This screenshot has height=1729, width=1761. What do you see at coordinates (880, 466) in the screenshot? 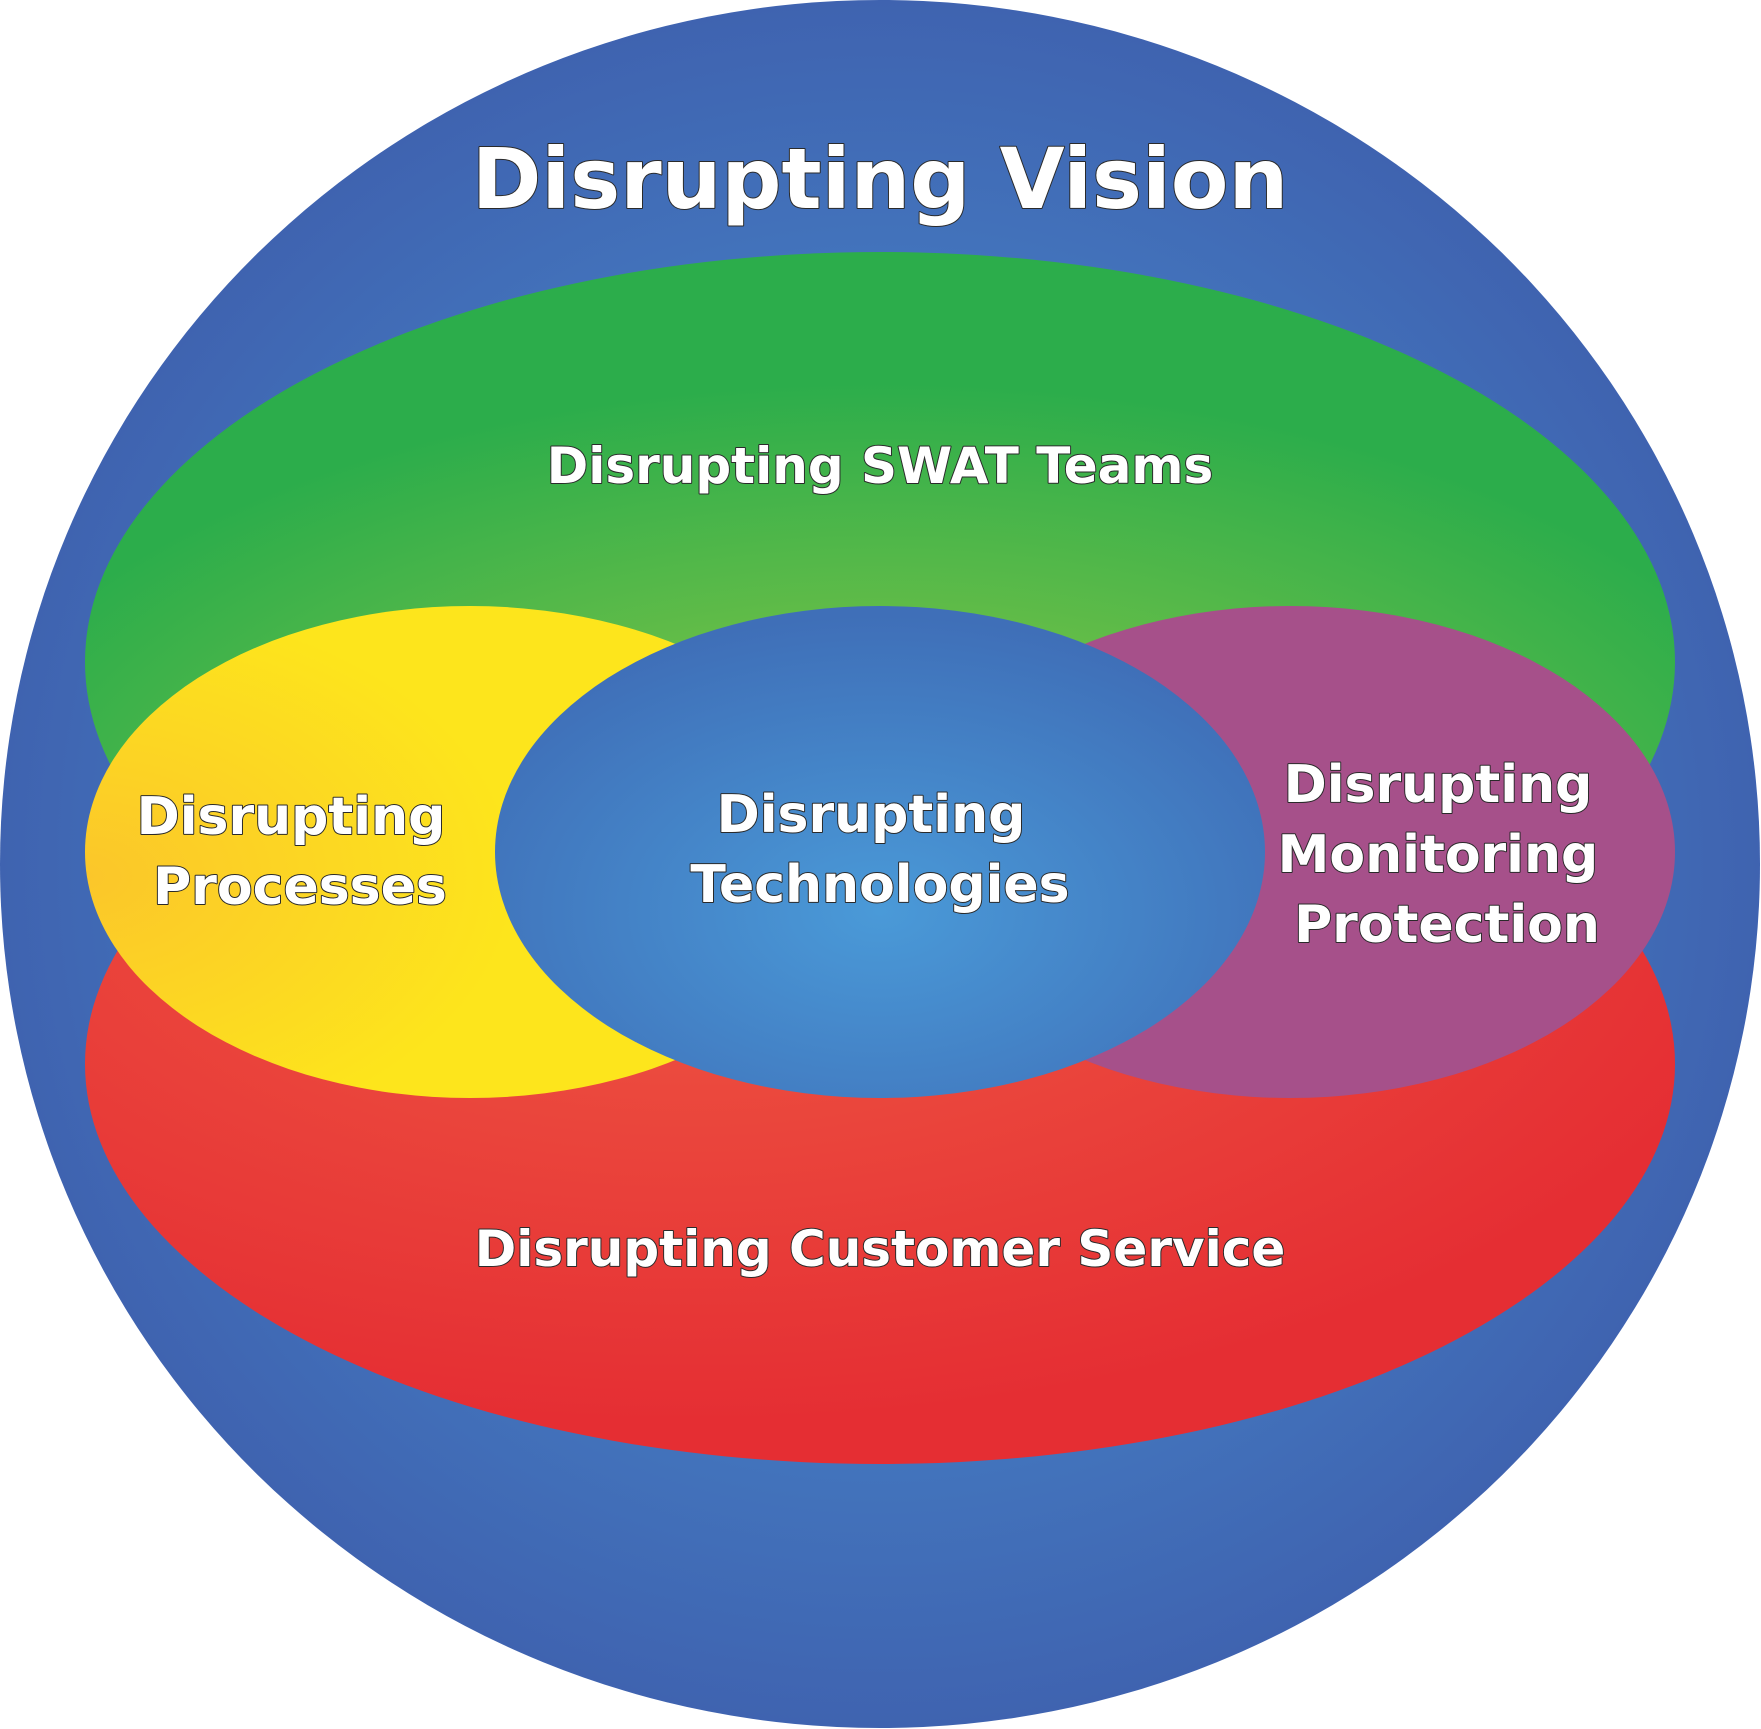
I see `label-swat-teams: Disrupting SWAT Teams` at bounding box center [880, 466].